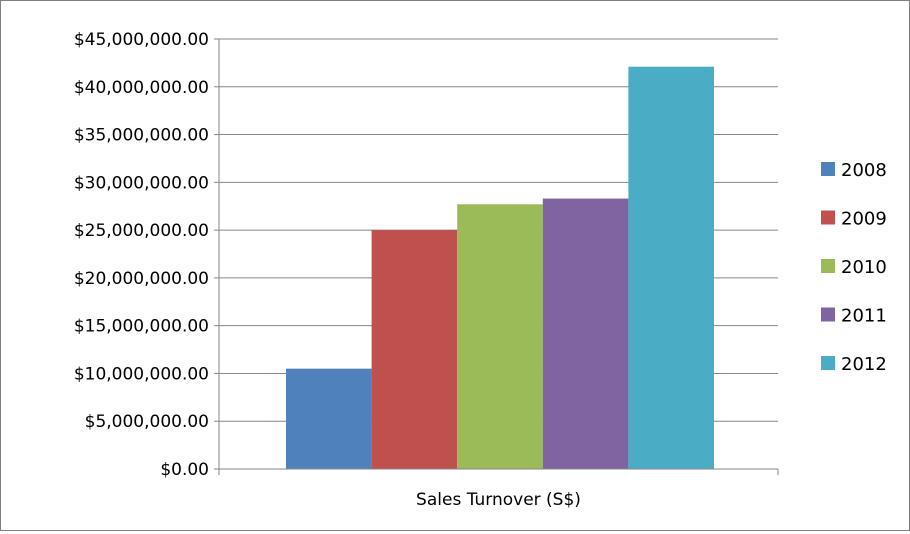 Image resolution: width=910 pixels, height=534 pixels. What do you see at coordinates (141, 183) in the screenshot?
I see `y-tick-label: $30,000,000.00` at bounding box center [141, 183].